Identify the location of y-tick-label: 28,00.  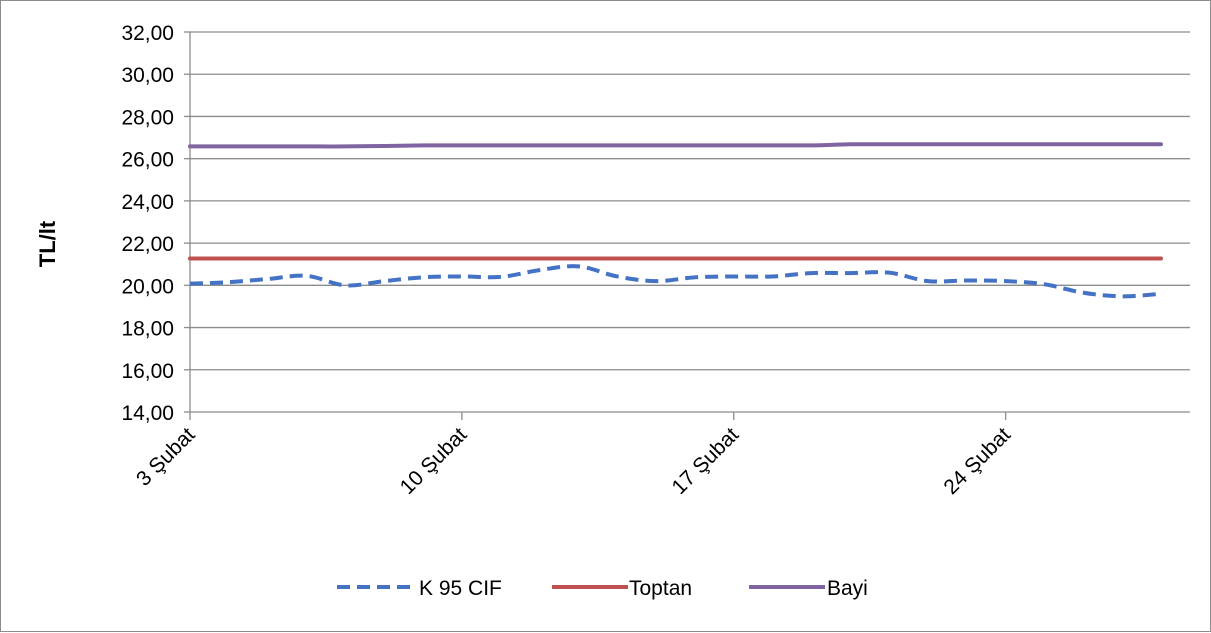
(147, 117).